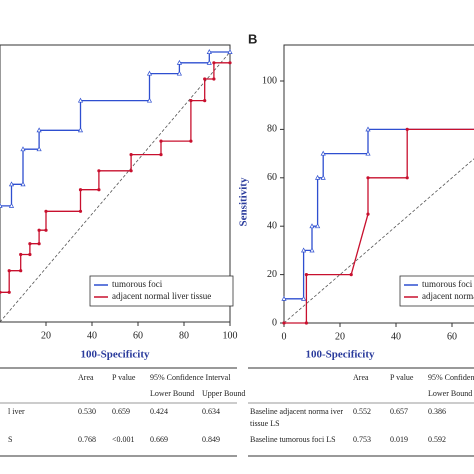 The width and height of the screenshot is (474, 474). I want to click on table-cell: 0.849, so click(211, 439).